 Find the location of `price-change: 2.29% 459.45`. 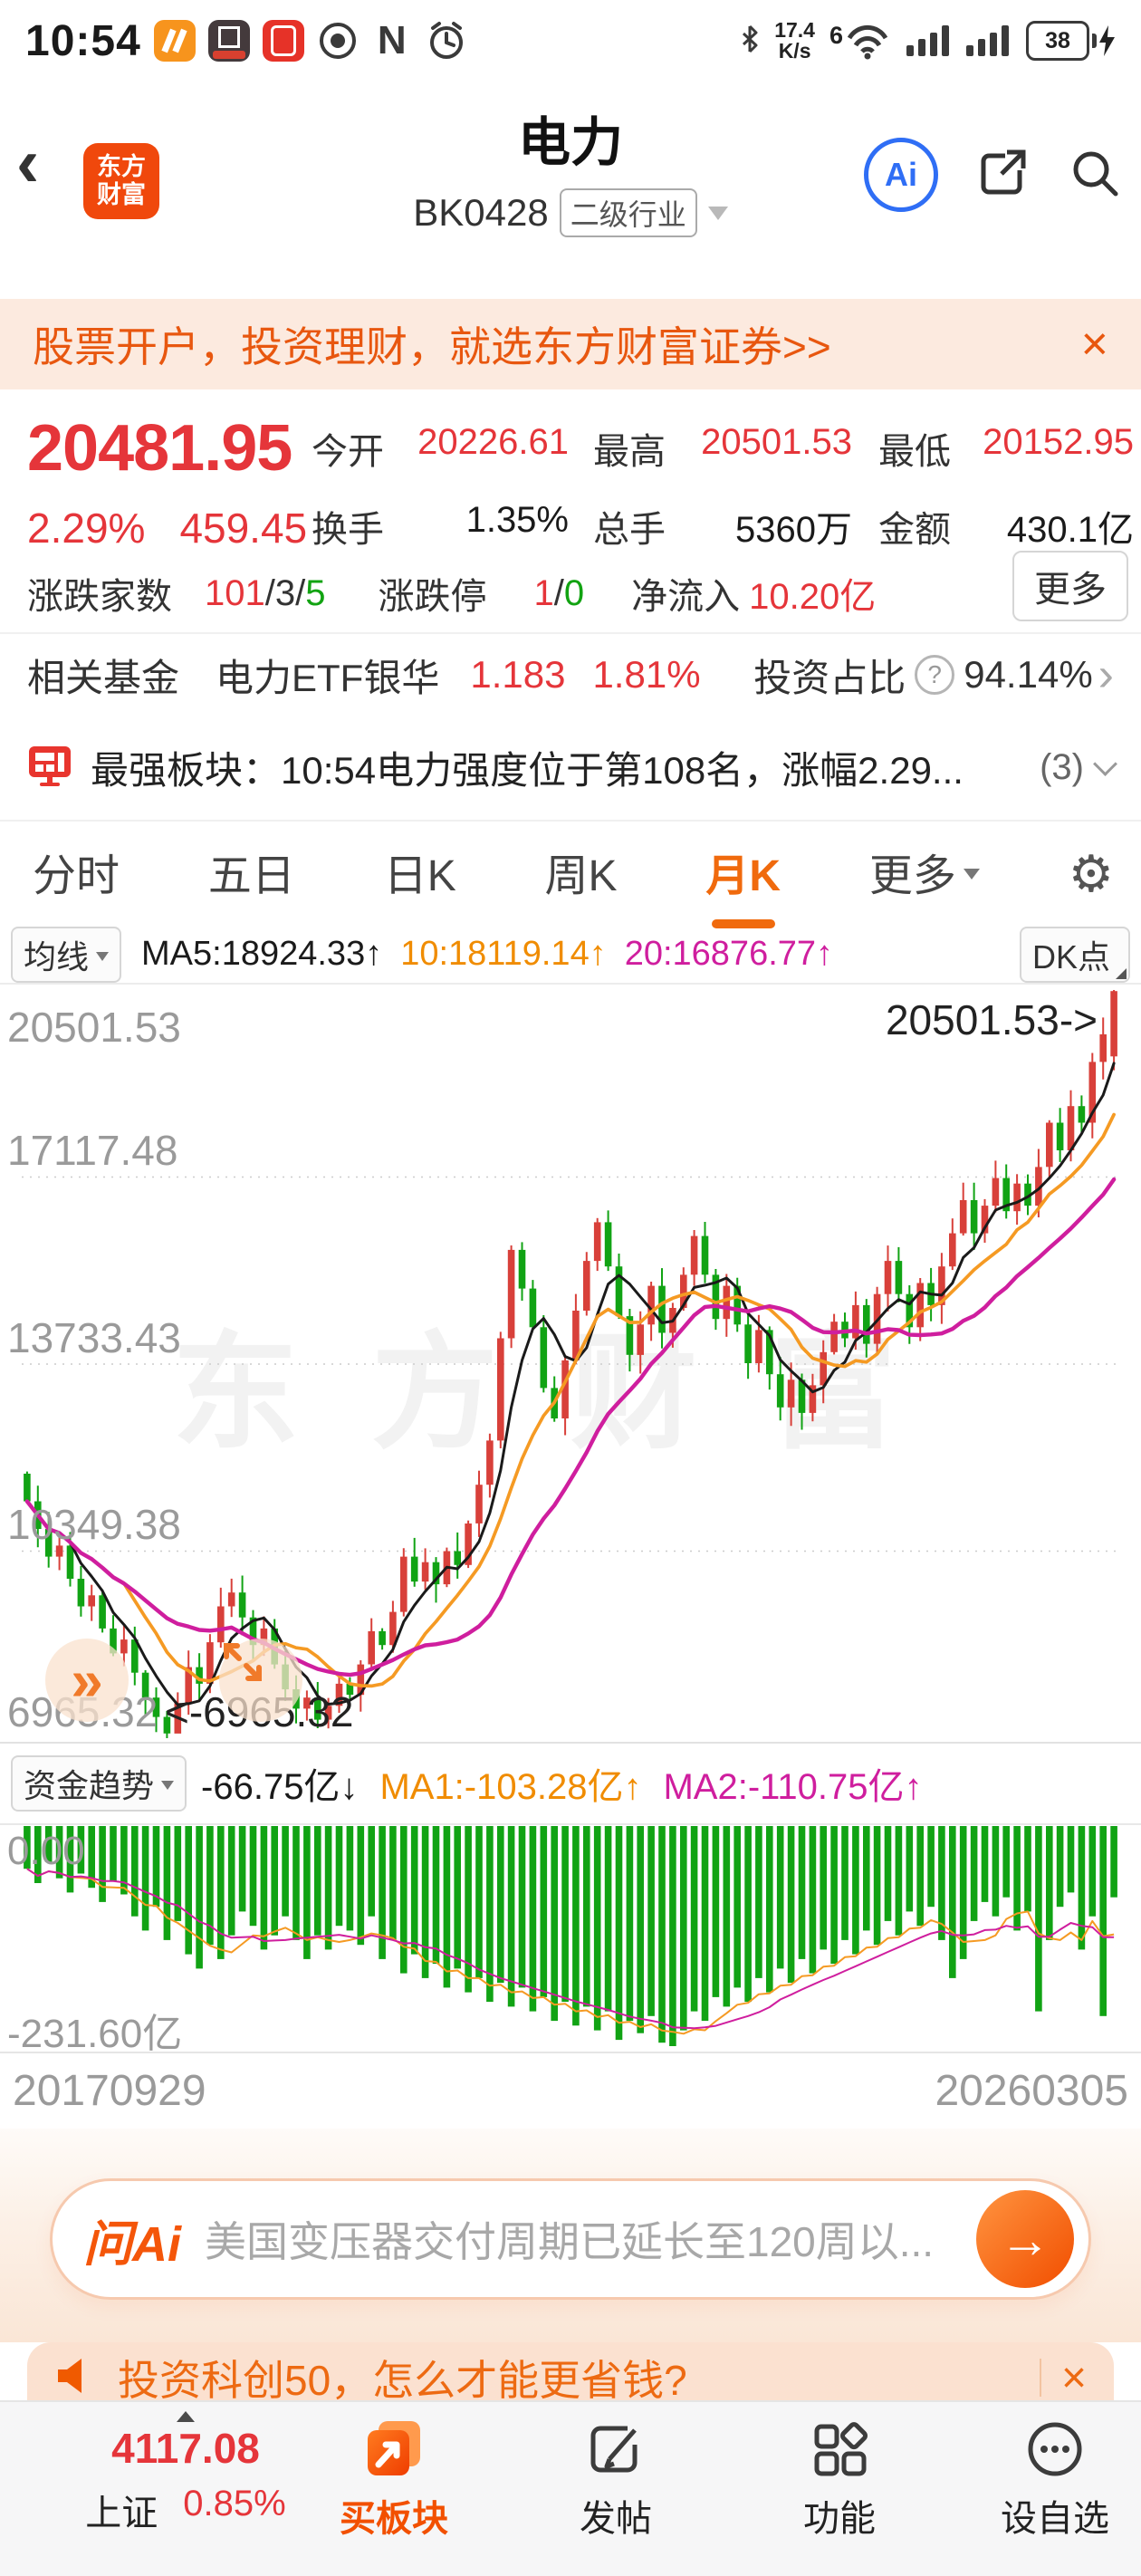

price-change: 2.29% 459.45 is located at coordinates (168, 528).